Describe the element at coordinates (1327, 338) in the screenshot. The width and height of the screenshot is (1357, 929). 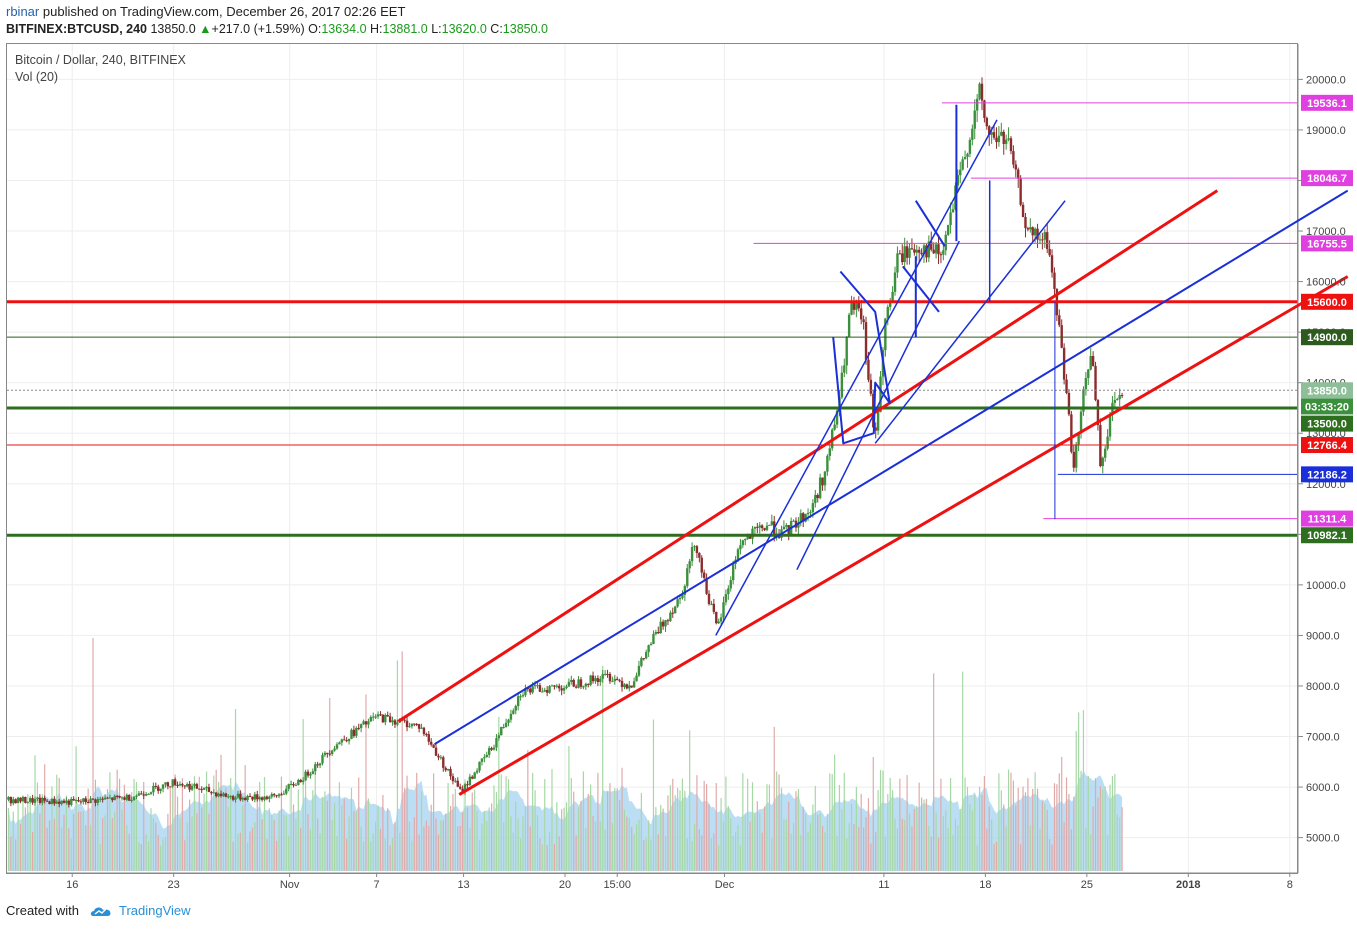
I see `price-tag-label: 14900.0` at that location.